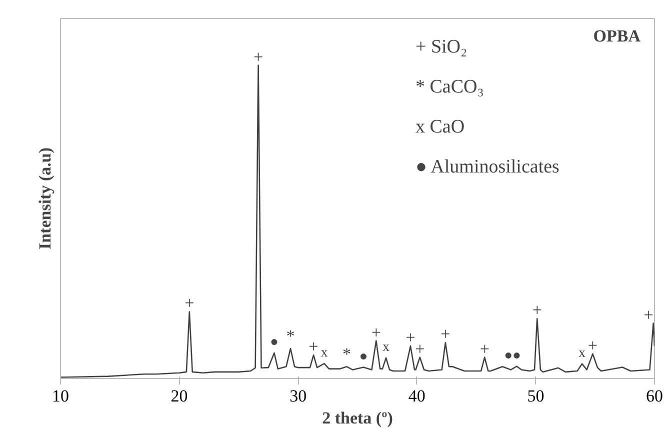 Image resolution: width=666 pixels, height=438 pixels. I want to click on chart-title: OPBA, so click(617, 36).